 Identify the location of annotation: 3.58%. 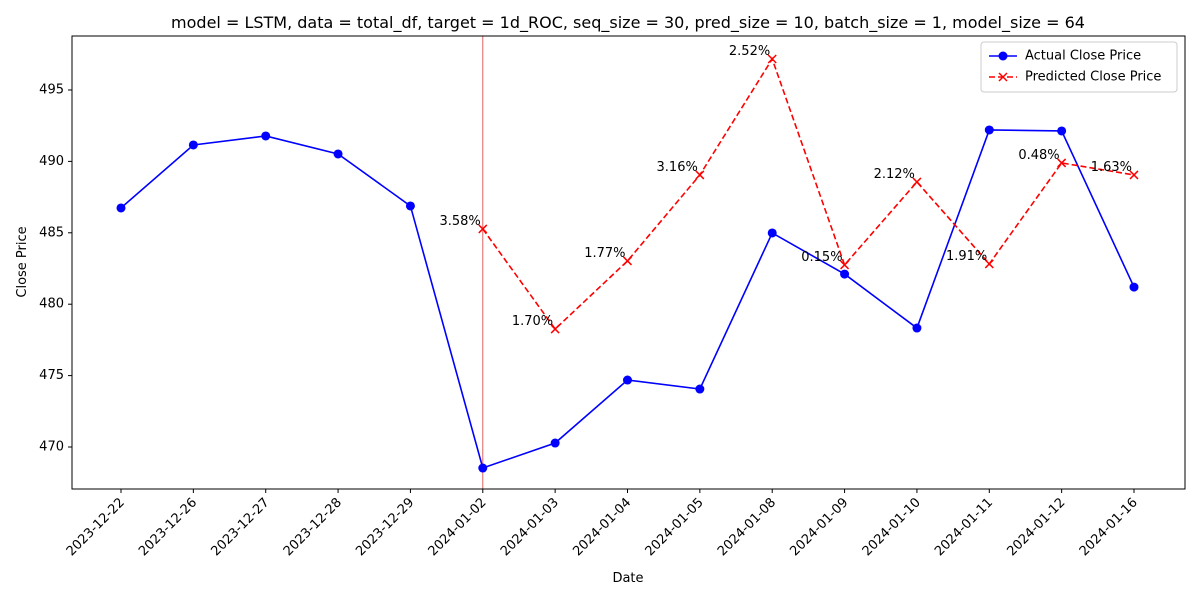
(459, 221).